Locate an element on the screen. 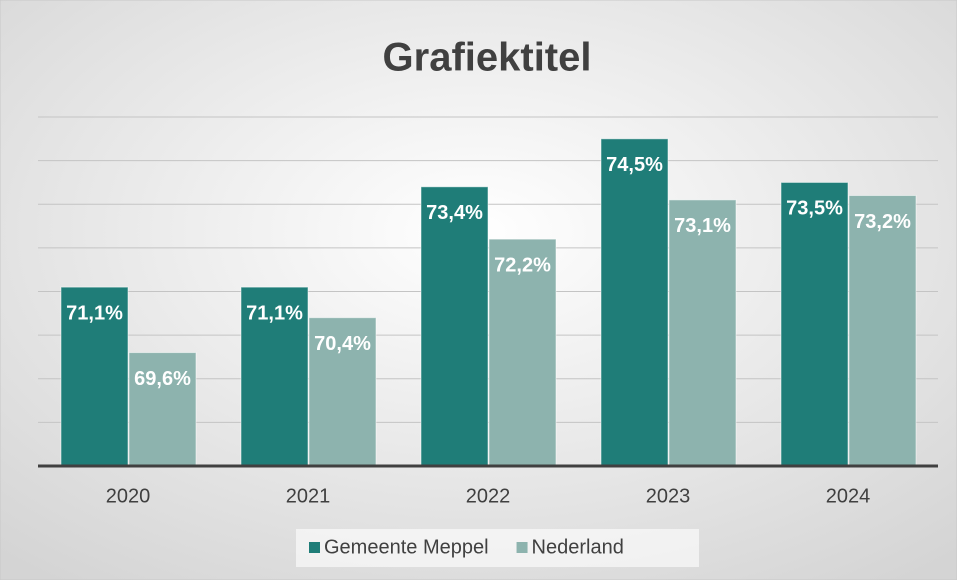 This screenshot has width=957, height=580. data-label: 74,5% is located at coordinates (634, 165).